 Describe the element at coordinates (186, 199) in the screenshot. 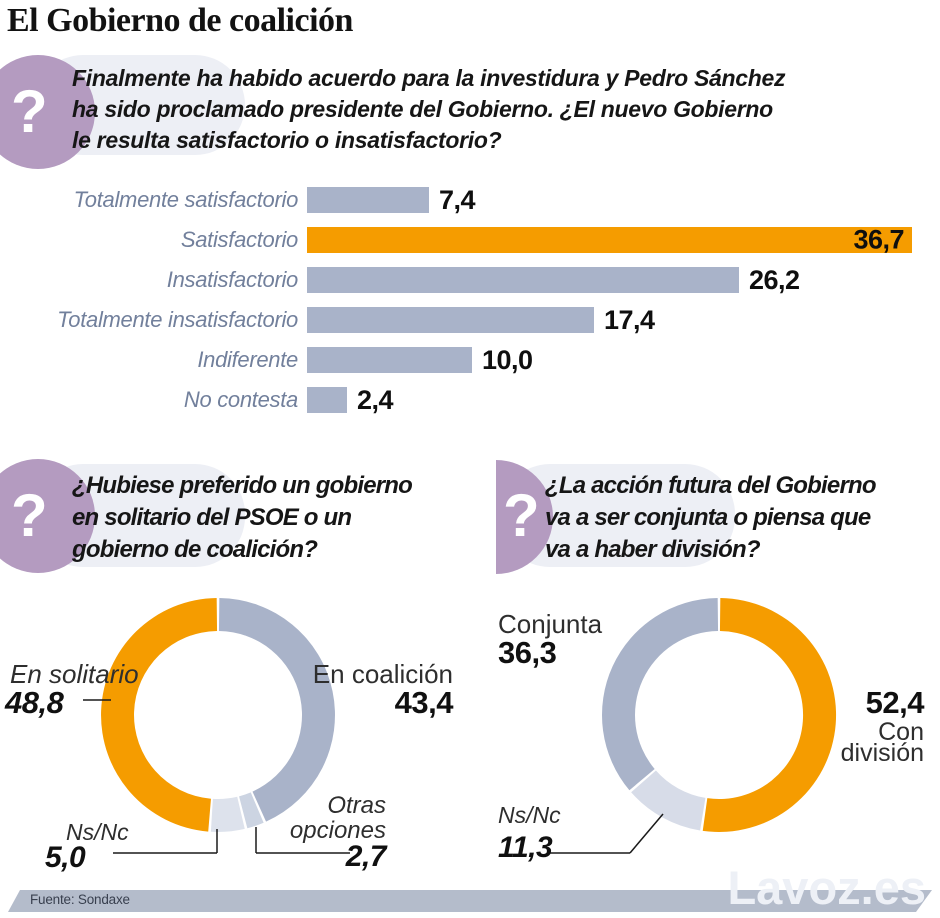

I see `bar-label: Totalmente satisfactorio` at that location.